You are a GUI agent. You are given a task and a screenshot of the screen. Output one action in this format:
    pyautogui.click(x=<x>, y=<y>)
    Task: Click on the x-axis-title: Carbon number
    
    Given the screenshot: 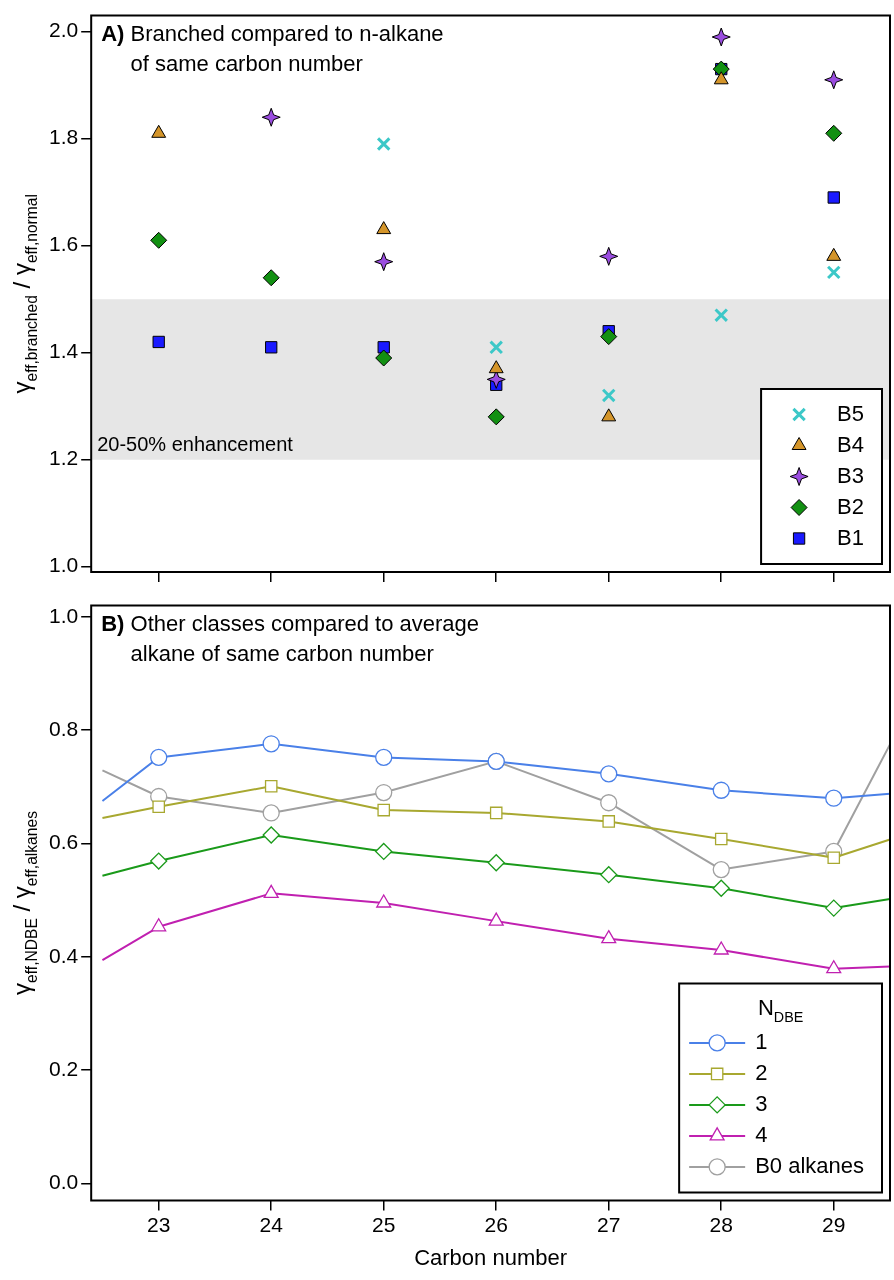 What is the action you would take?
    pyautogui.click(x=491, y=1257)
    